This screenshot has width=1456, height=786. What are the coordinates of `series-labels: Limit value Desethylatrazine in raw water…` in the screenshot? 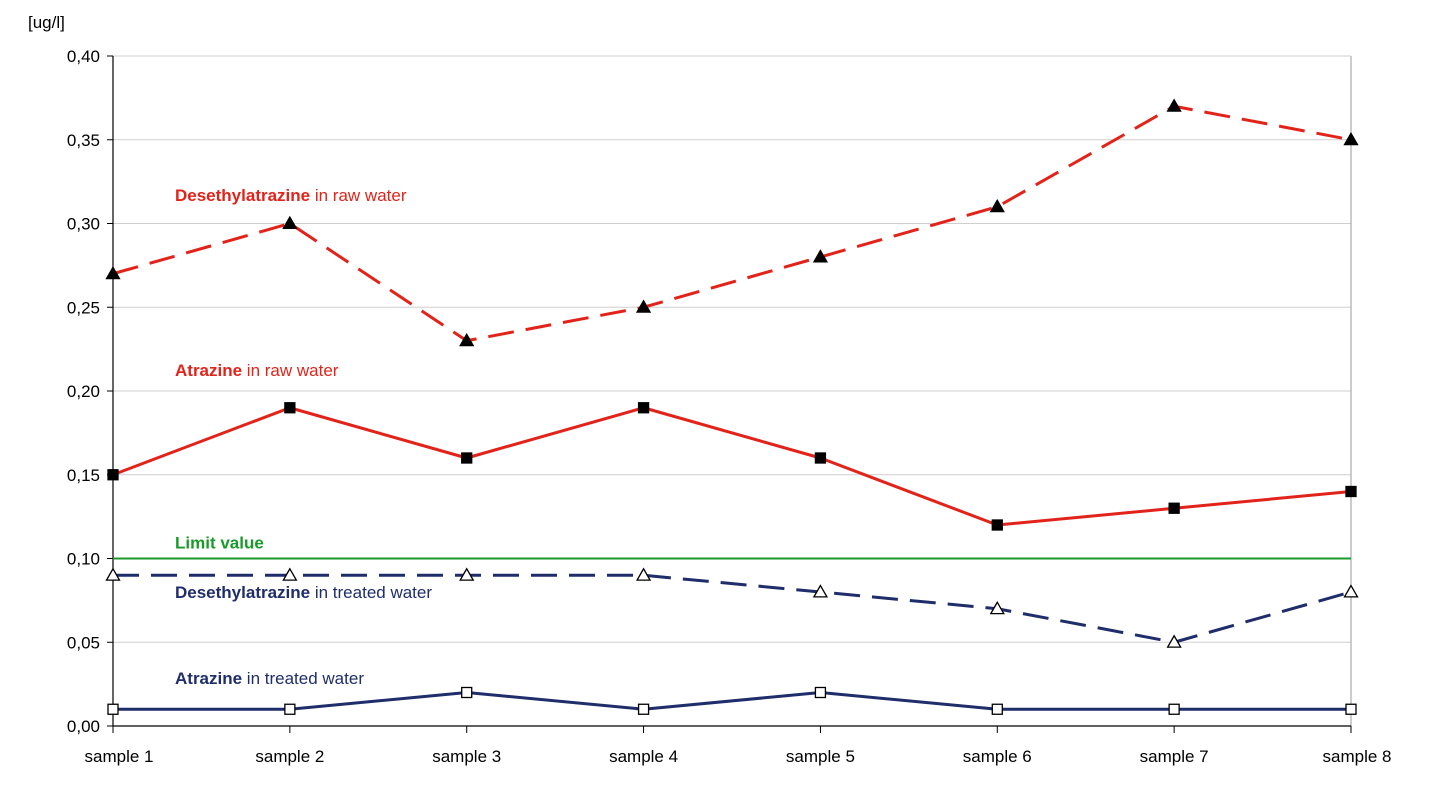 It's located at (303, 437).